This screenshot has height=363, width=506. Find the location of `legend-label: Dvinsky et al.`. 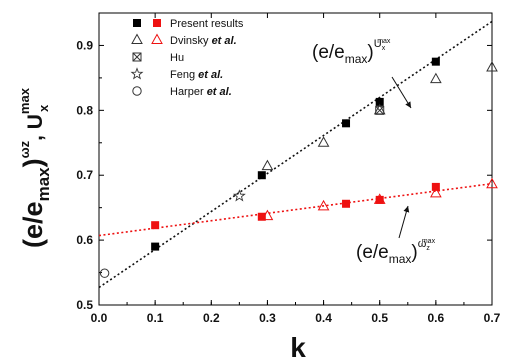

legend-label: Dvinsky et al. is located at coordinates (203, 41).